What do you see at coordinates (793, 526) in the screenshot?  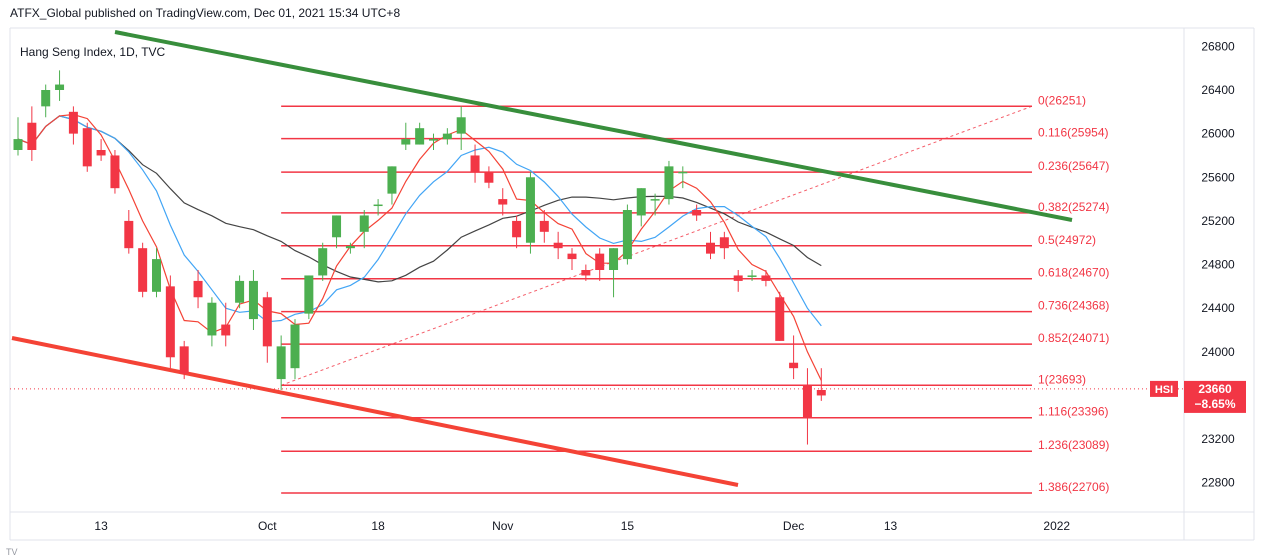 I see `x-tick-label: Dec` at bounding box center [793, 526].